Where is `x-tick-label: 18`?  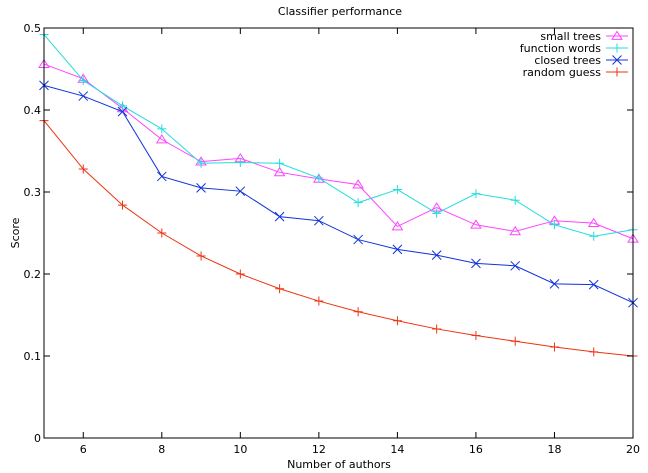 x-tick-label: 18 is located at coordinates (554, 449).